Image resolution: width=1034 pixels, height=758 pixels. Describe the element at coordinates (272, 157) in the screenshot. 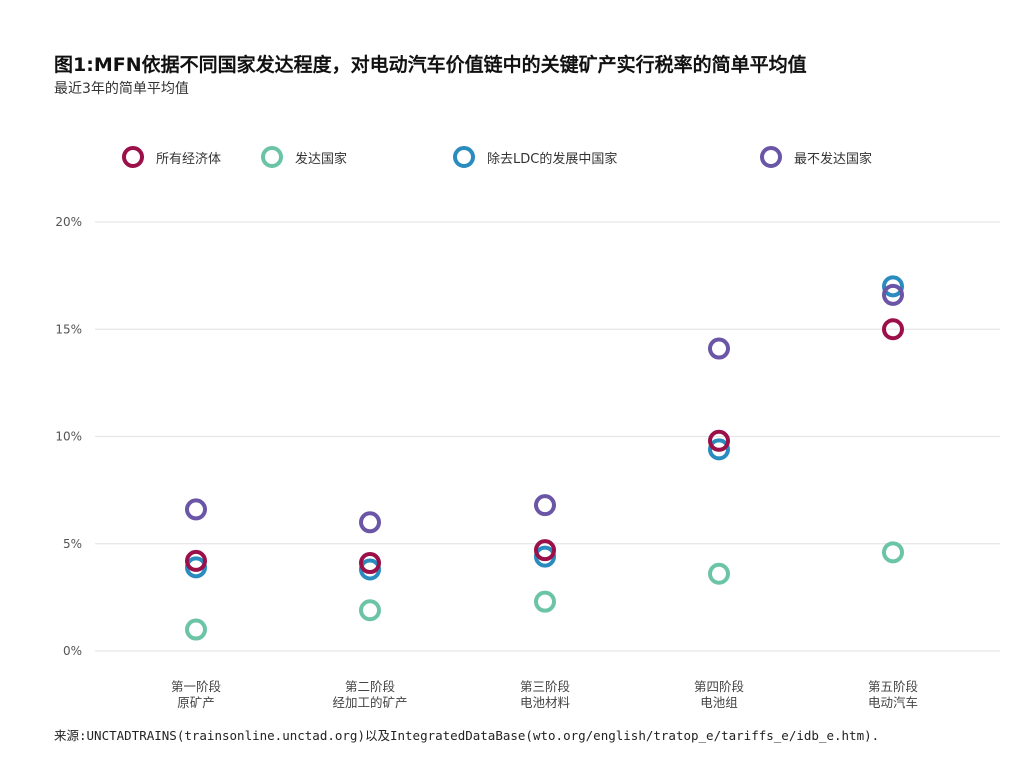

I see `legend-swatch-developed` at that location.